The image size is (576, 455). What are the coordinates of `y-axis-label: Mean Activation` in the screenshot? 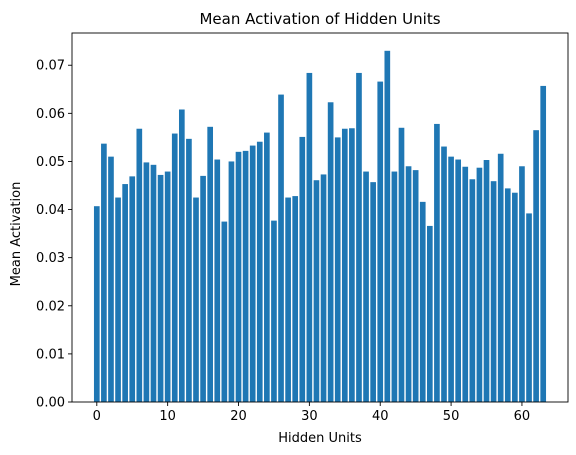 It's located at (16, 234).